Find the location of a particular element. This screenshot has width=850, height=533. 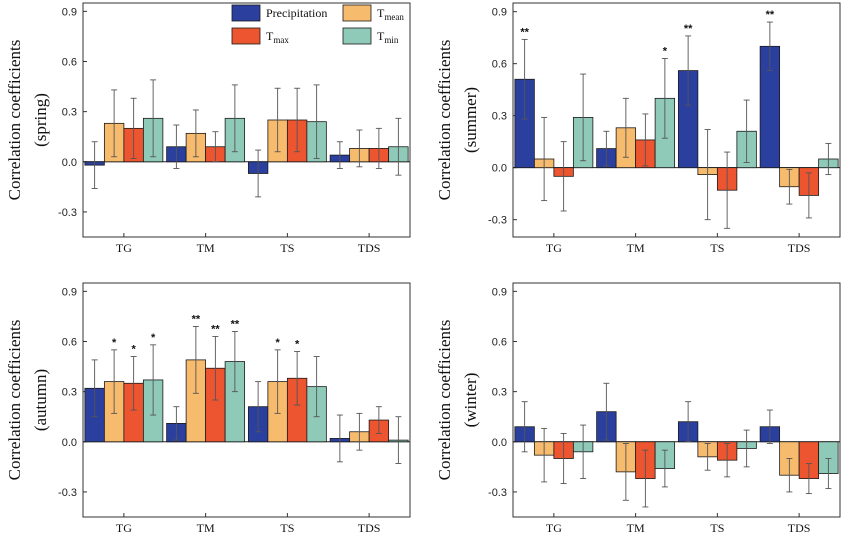

season-label: (winter) is located at coordinates (470, 400).